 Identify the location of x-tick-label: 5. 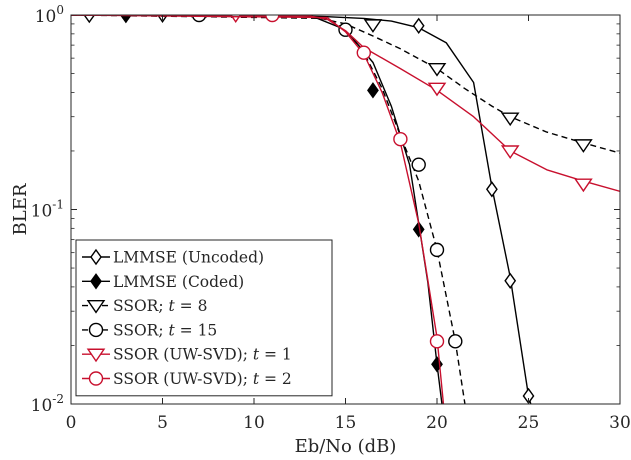
(162, 423).